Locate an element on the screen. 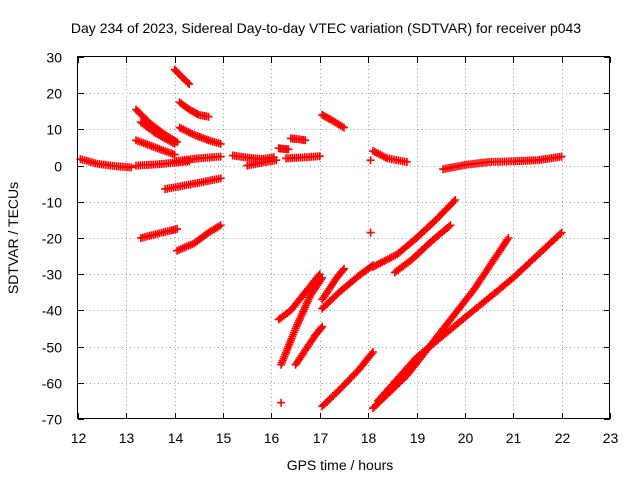 The height and width of the screenshot is (480, 640). series-arc-14.1-14.7 is located at coordinates (194, 109).